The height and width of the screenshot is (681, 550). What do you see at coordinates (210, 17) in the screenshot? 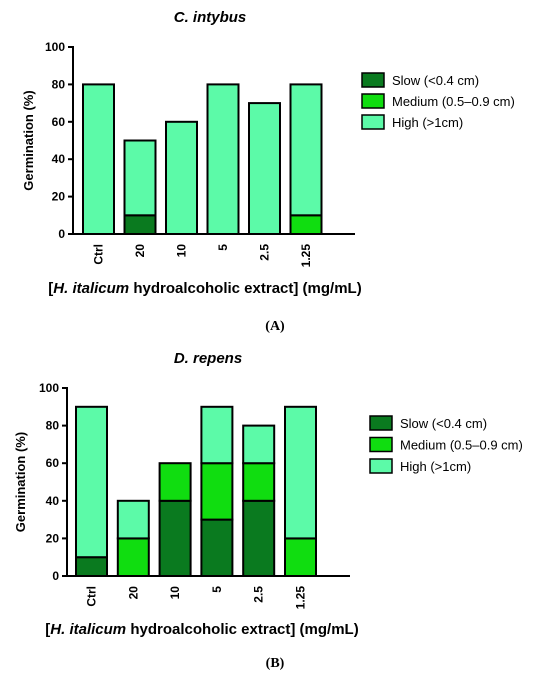
I see `chart-title: C. intybus` at bounding box center [210, 17].